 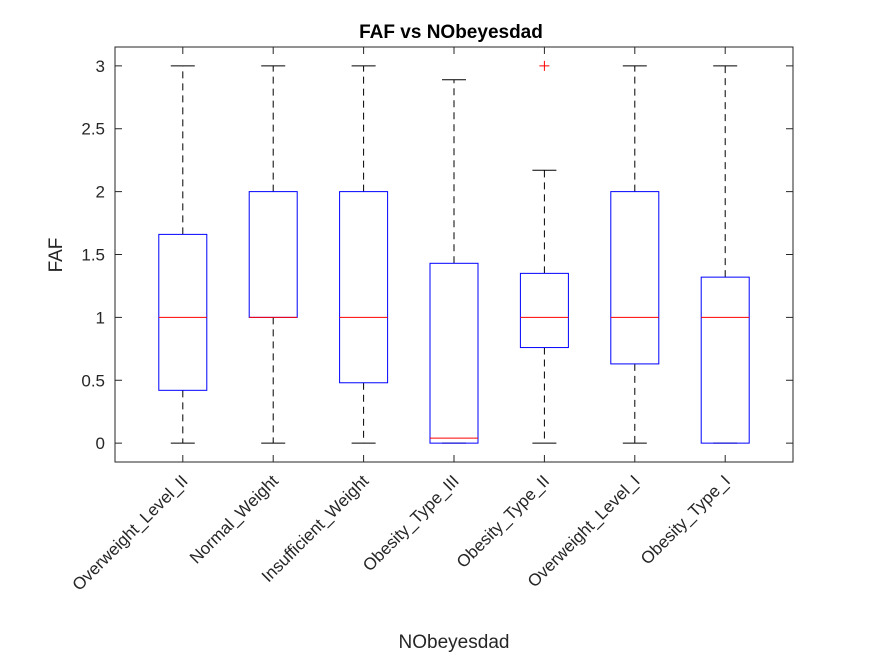 I want to click on y-tick-label: 0.5, so click(x=93, y=380).